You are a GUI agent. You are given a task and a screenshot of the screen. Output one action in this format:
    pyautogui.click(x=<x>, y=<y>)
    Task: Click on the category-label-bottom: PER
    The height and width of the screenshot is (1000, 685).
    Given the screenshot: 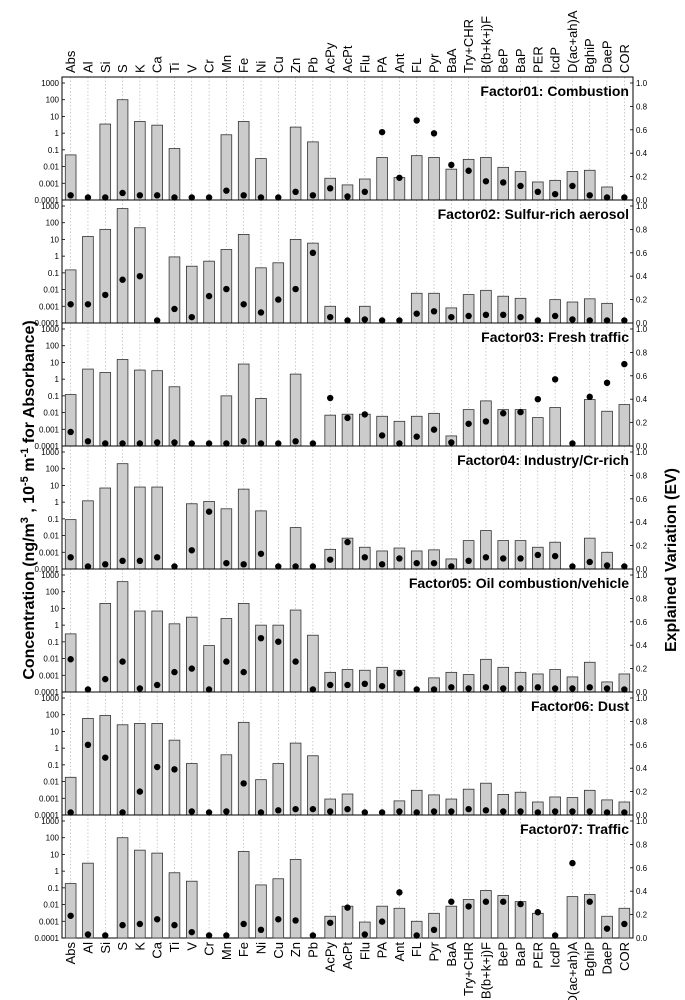 What is the action you would take?
    pyautogui.click(x=537, y=955)
    